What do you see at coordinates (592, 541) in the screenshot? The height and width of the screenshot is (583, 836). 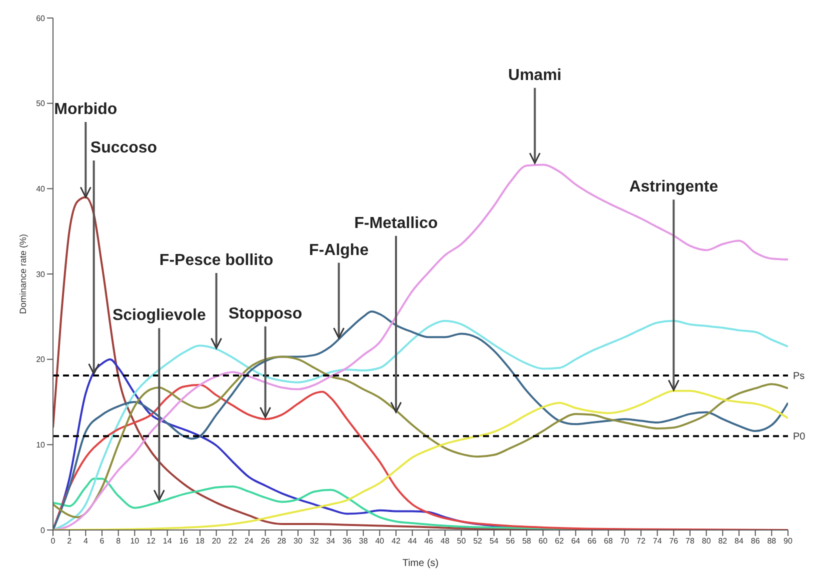 I see `x-tick-label: 66` at bounding box center [592, 541].